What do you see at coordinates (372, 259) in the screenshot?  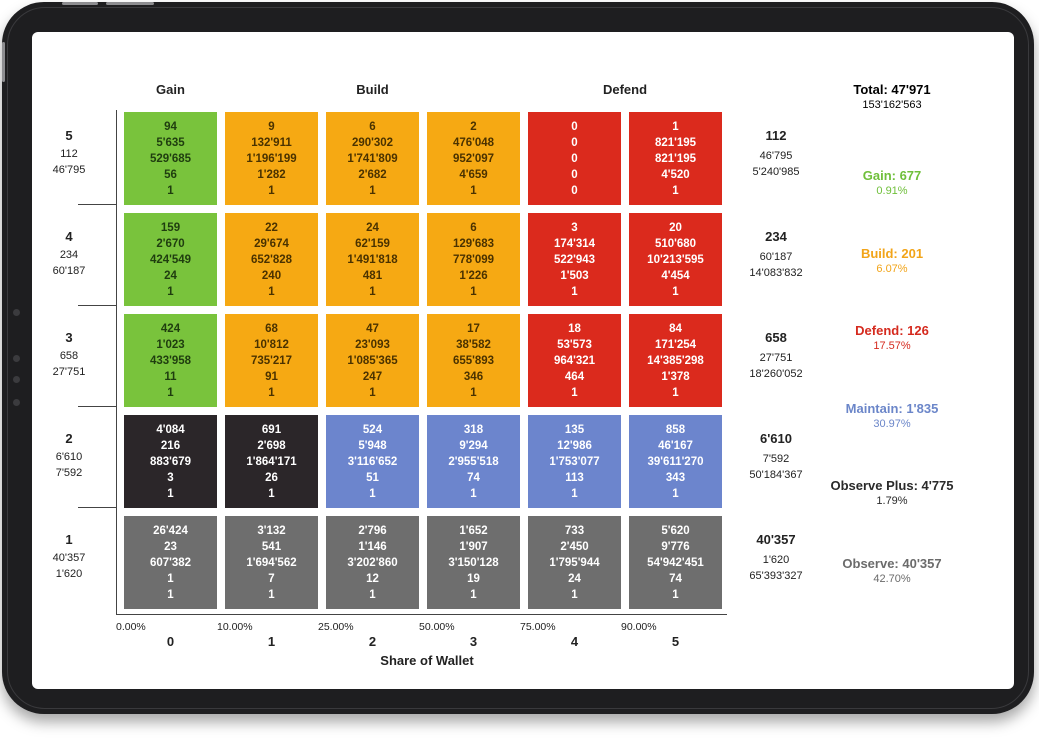 I see `heatmap-cell: 24 62'159 1'491'818 481 1` at bounding box center [372, 259].